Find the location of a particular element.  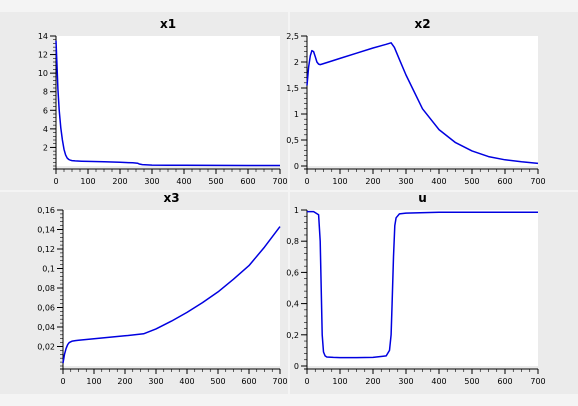

chart-title: x1 is located at coordinates (168, 24).